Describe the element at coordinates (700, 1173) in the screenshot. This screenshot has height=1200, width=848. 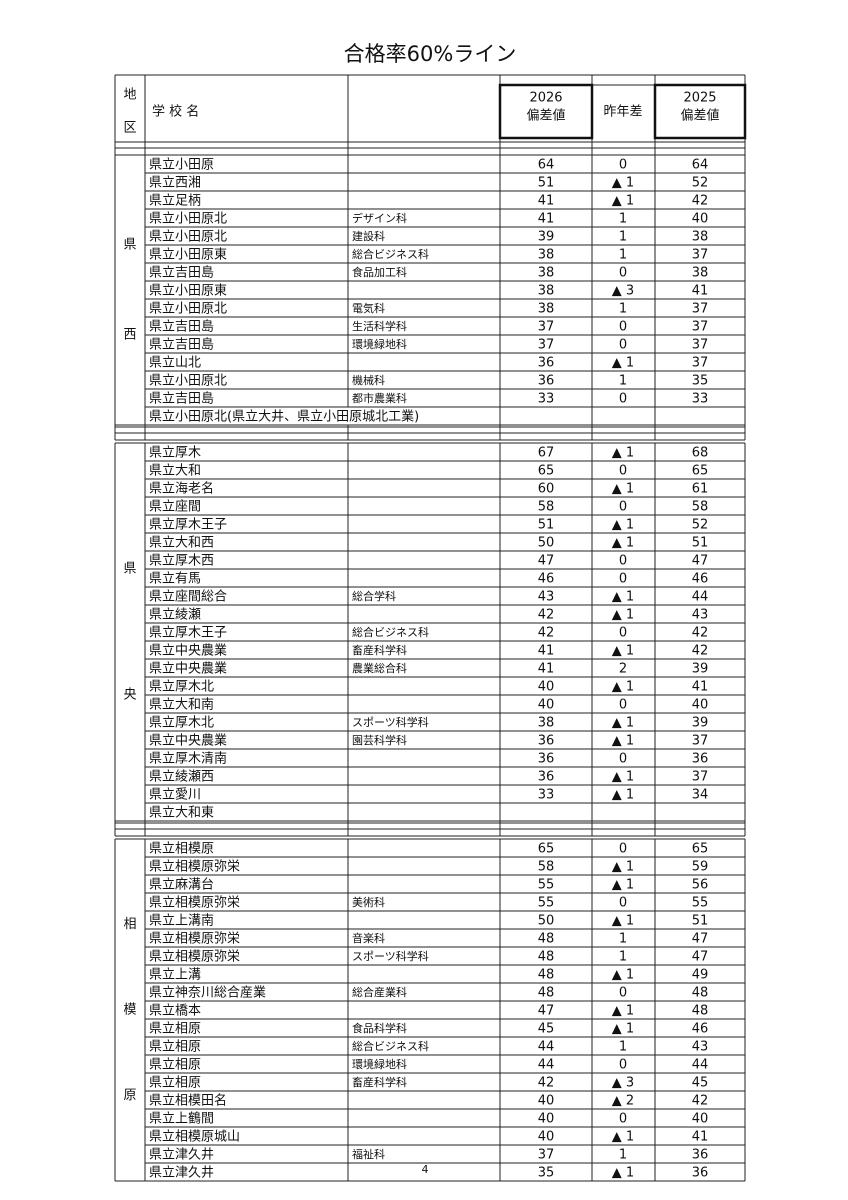
I see `score-2025: 36` at that location.